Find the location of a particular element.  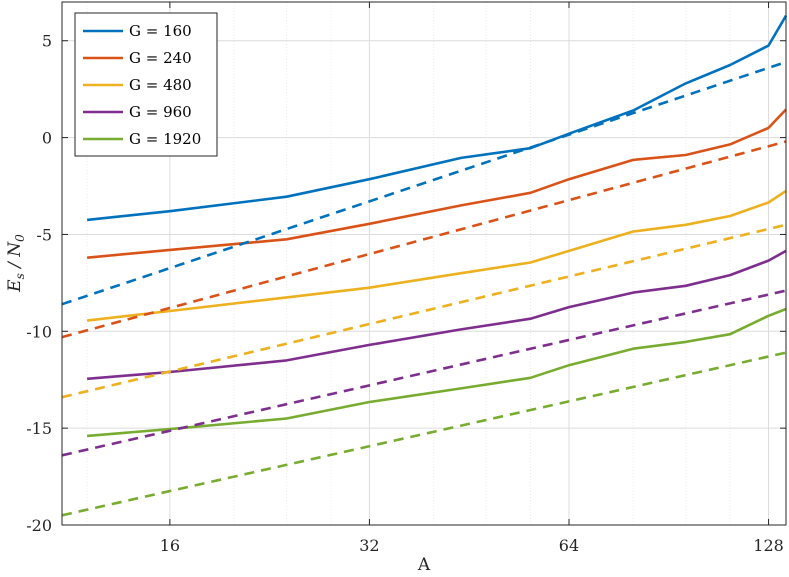

legend-label: G = 1920 is located at coordinates (165, 139).